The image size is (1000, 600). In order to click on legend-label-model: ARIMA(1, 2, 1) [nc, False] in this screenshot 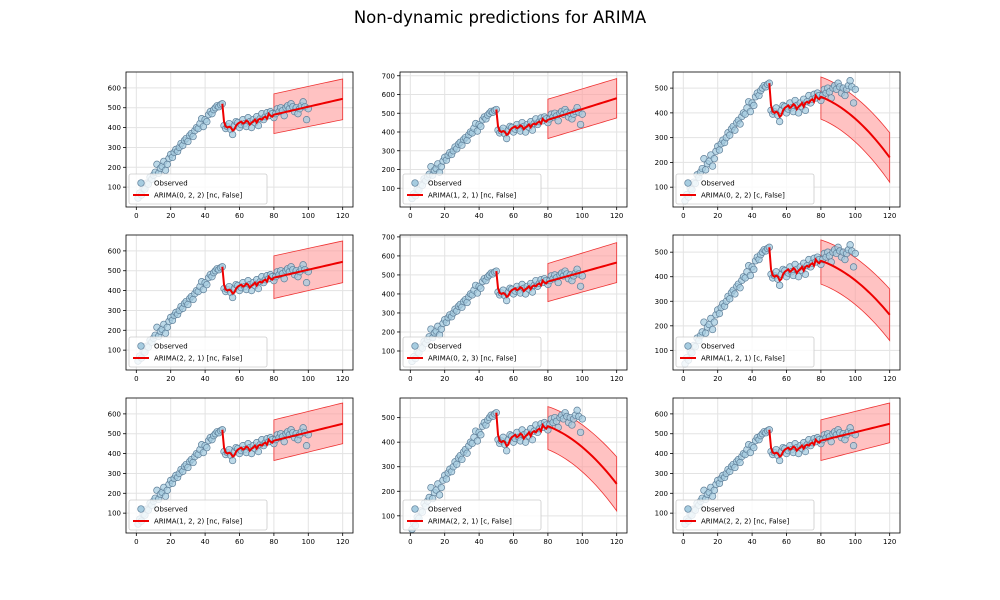, I will do `click(472, 196)`.